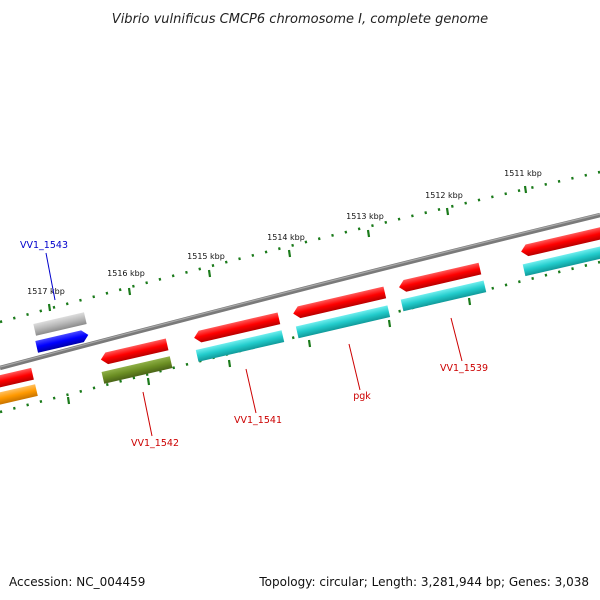  Describe the element at coordinates (258, 420) in the screenshot. I see `gene-label-vv1-1541: VV1_1541` at that location.